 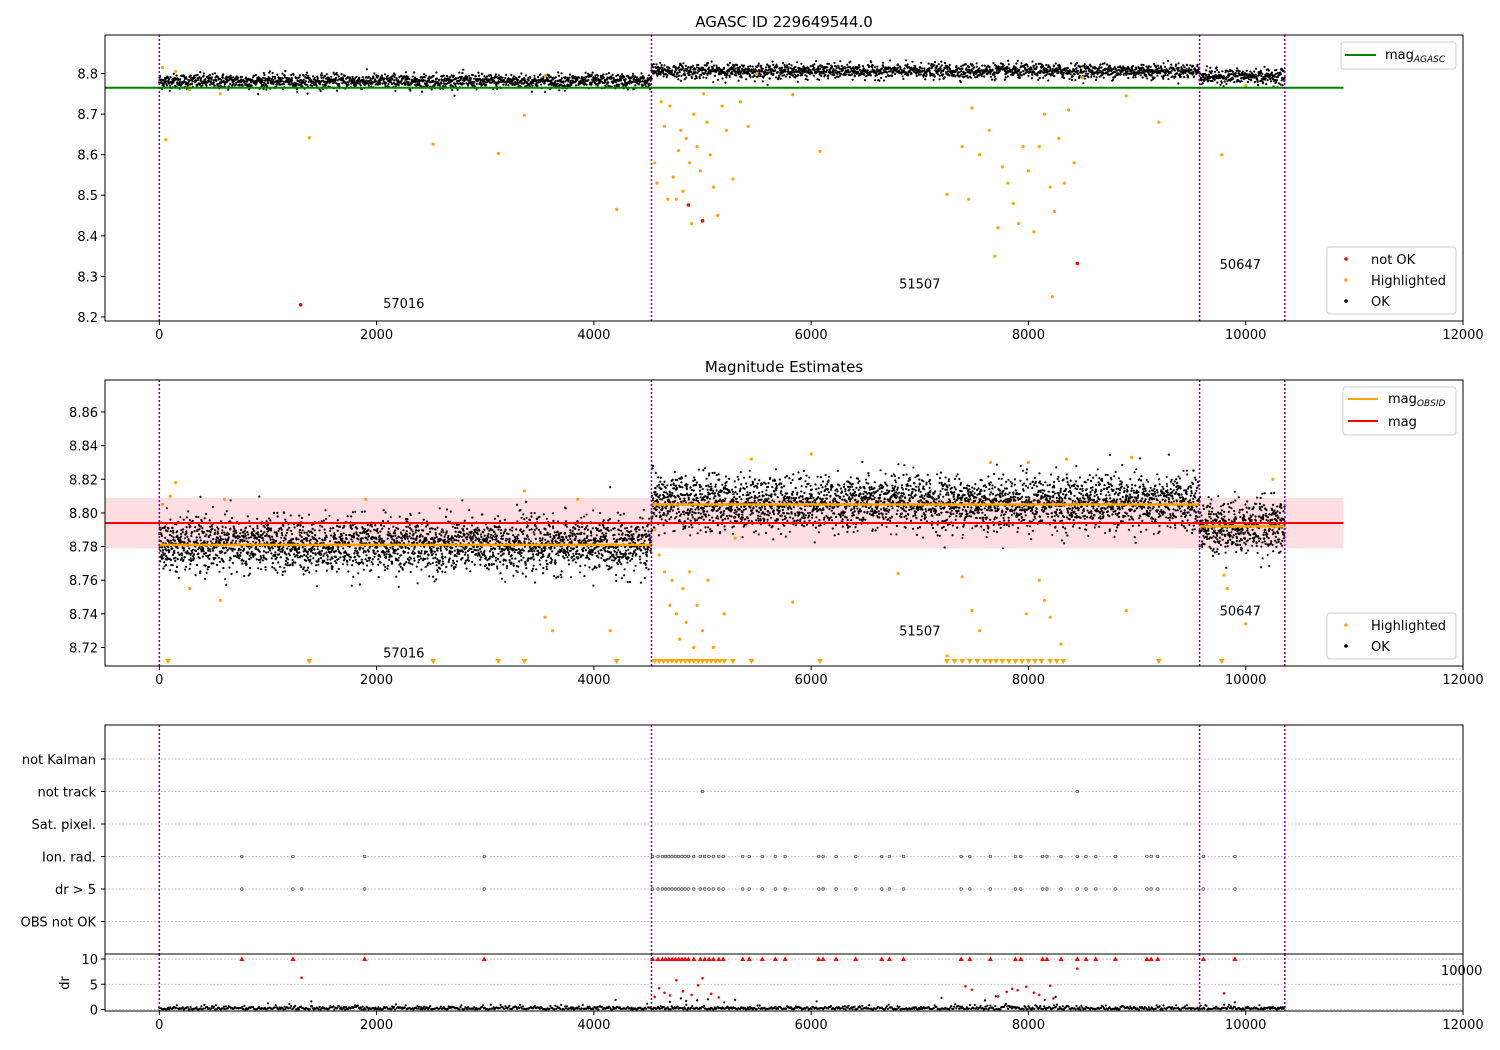 What do you see at coordinates (919, 285) in the screenshot?
I see `obs-id-label: 51507` at bounding box center [919, 285].